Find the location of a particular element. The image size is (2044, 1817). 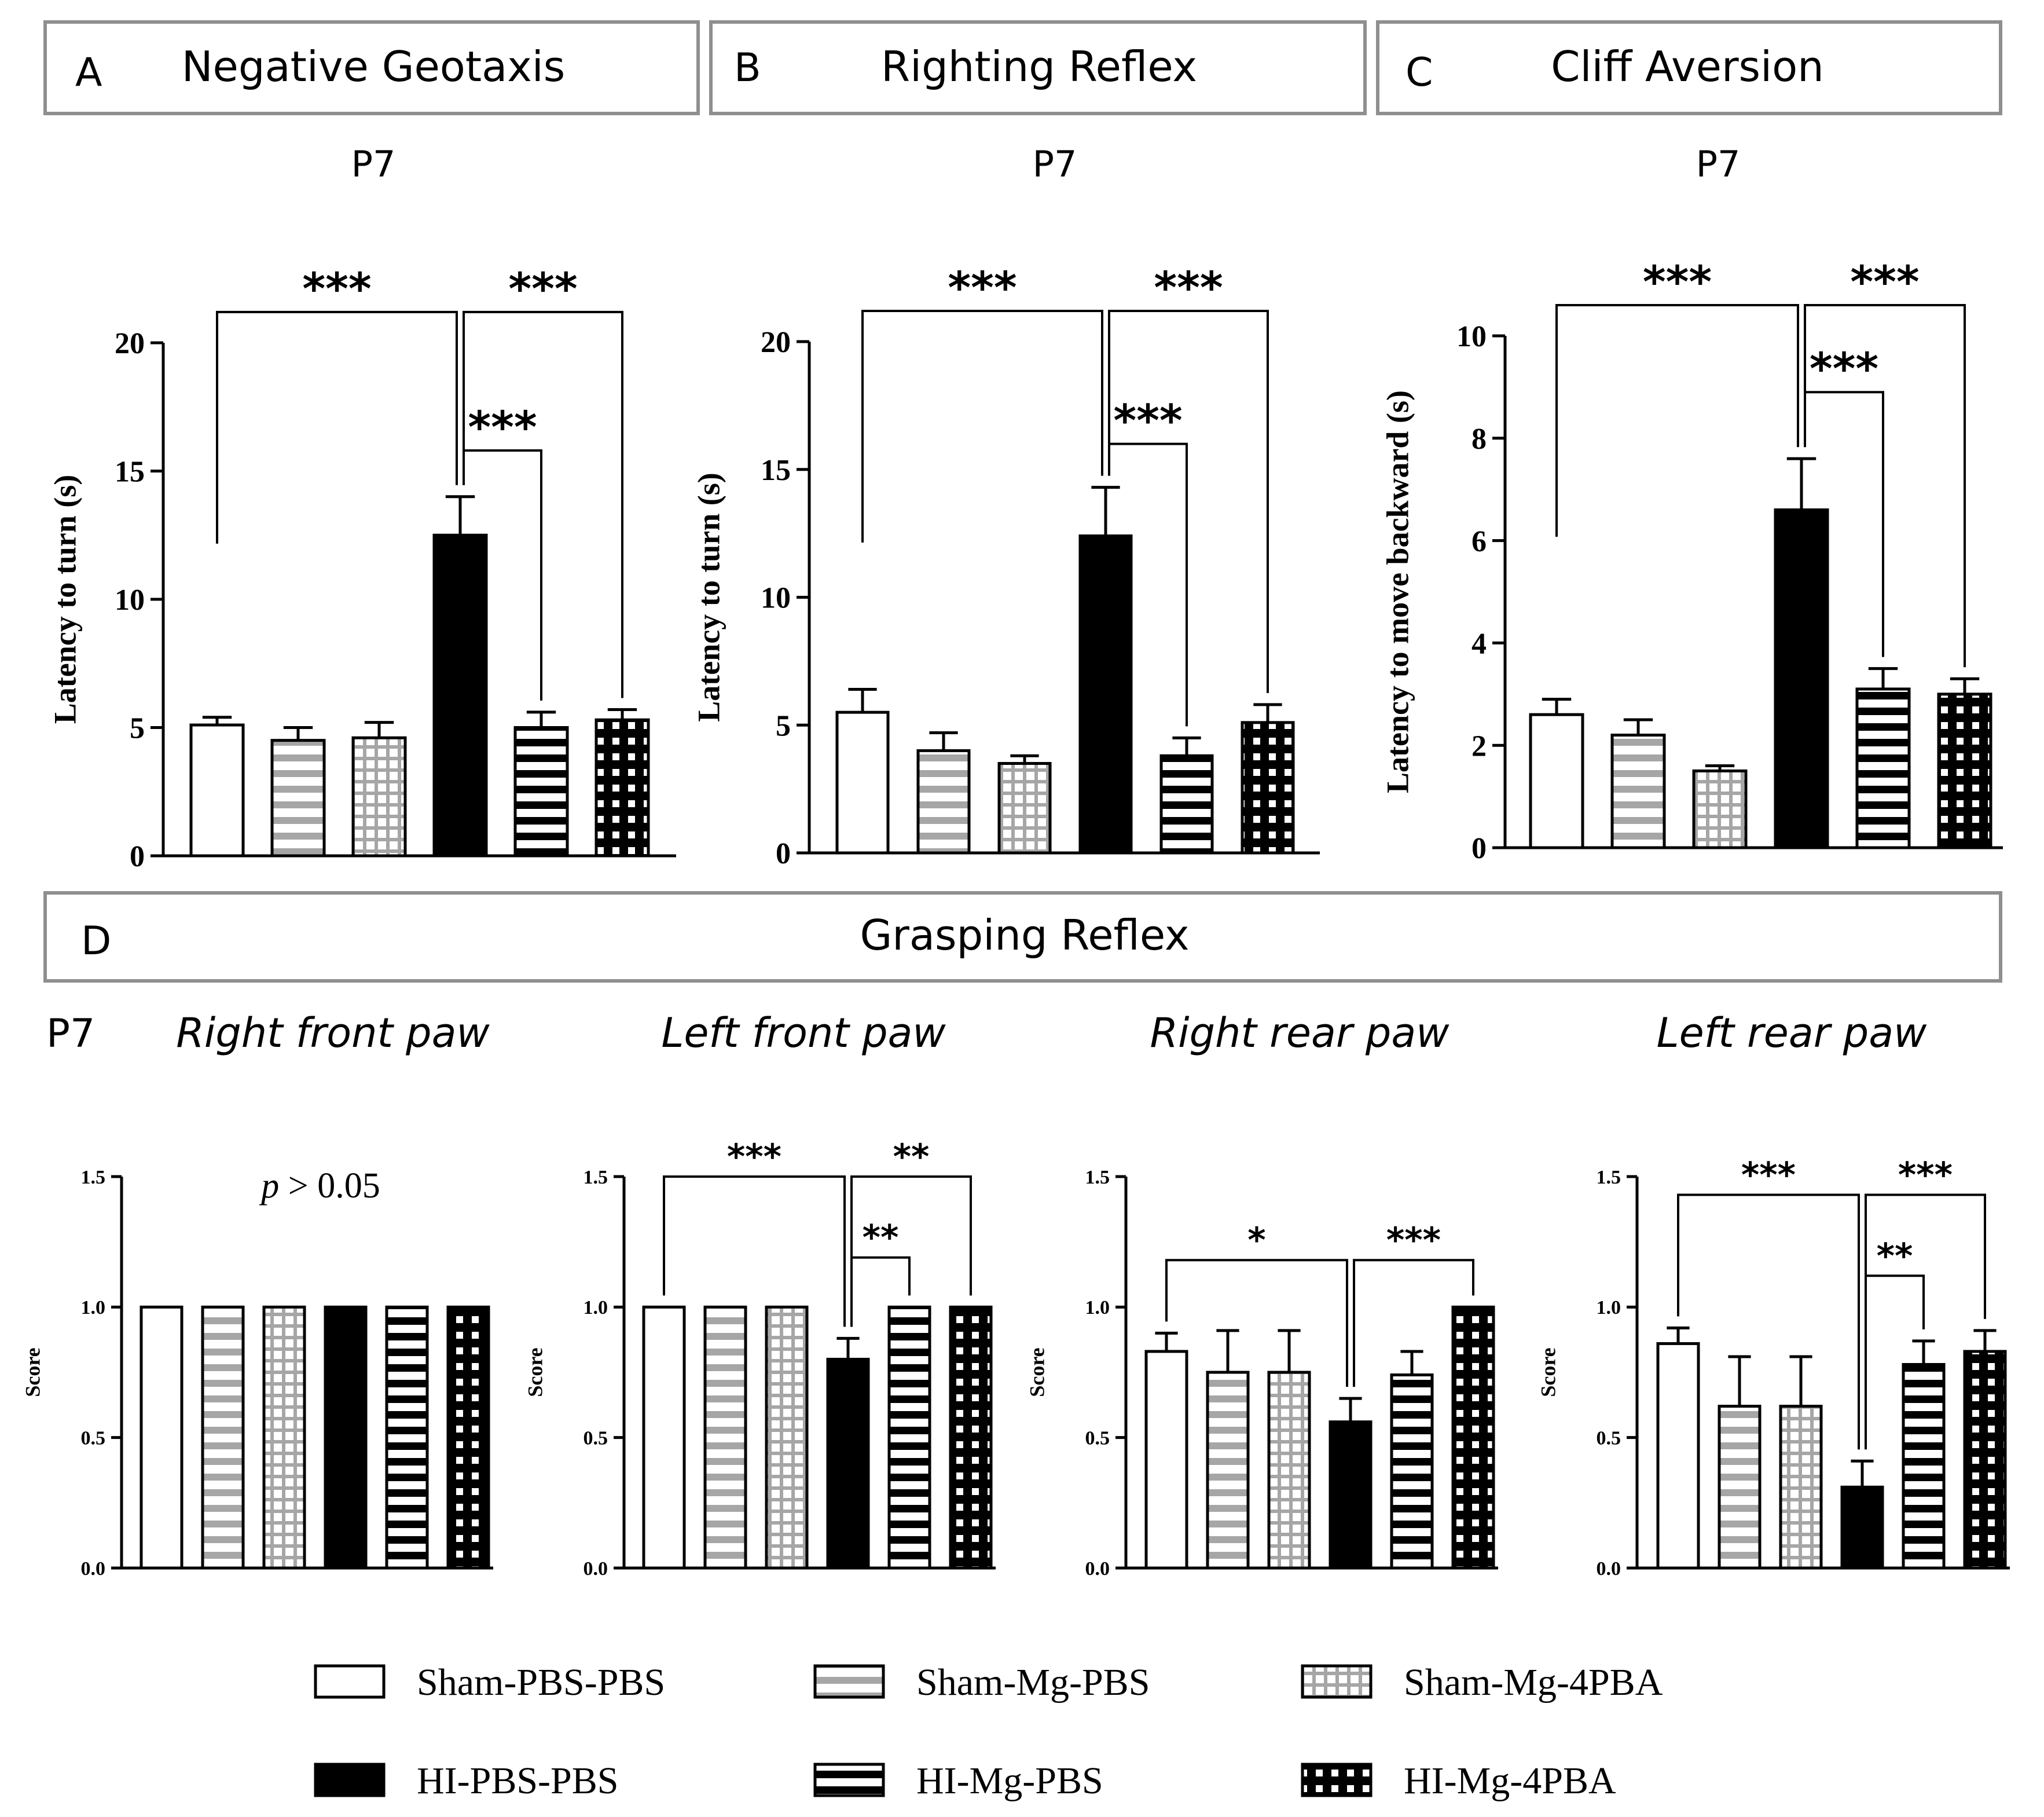

panel-d-header: D Grasping Reflex P7 is located at coordinates (1022, 974).